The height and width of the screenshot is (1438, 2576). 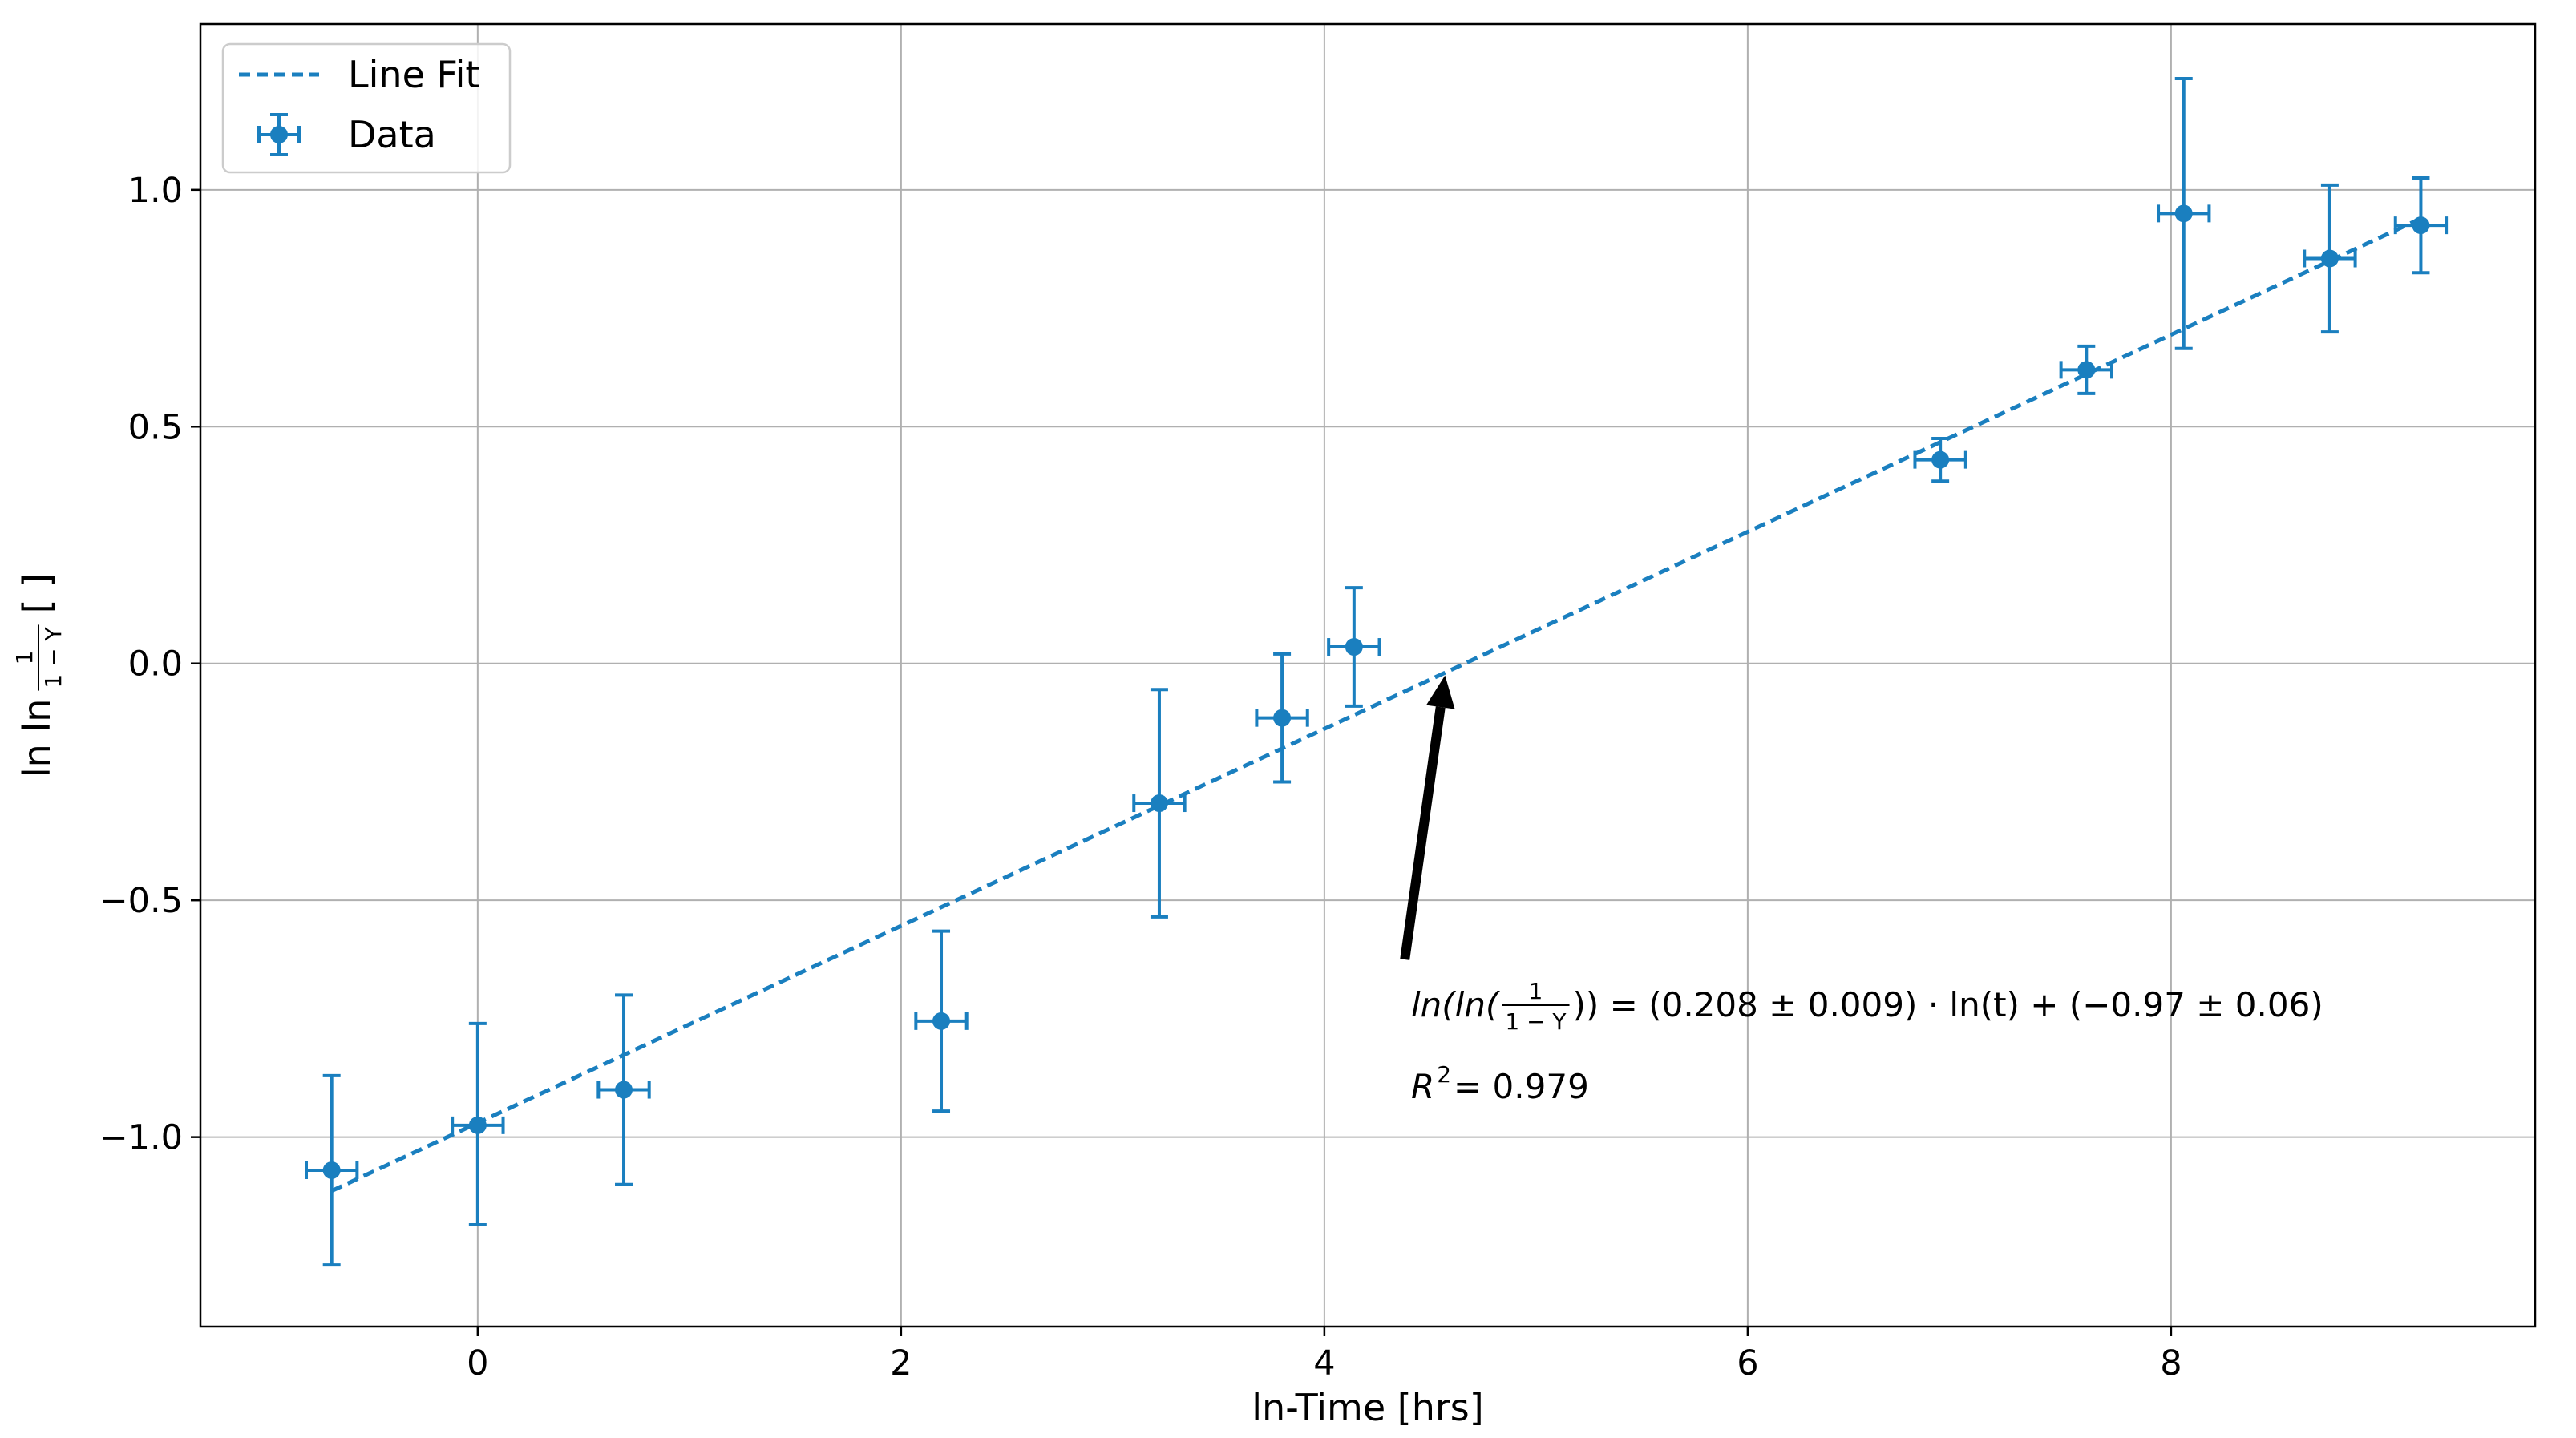 I want to click on legend-line-fit-label: Line Fit, so click(x=413, y=74).